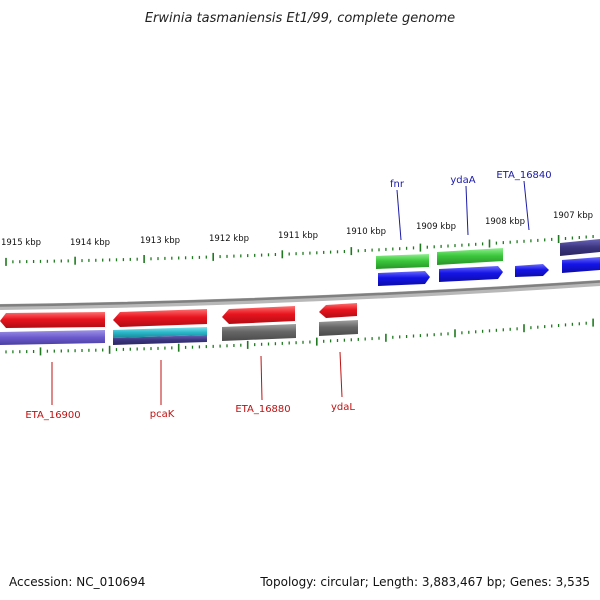 The height and width of the screenshot is (600, 600). What do you see at coordinates (162, 414) in the screenshot?
I see `gene-label-pcaK: pcaK` at bounding box center [162, 414].